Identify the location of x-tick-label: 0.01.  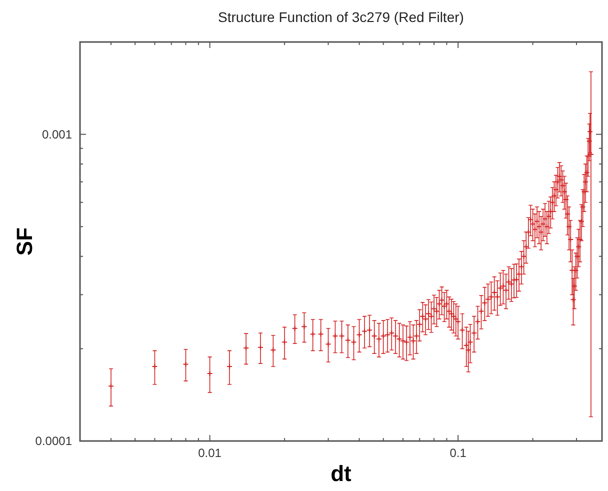
(210, 453).